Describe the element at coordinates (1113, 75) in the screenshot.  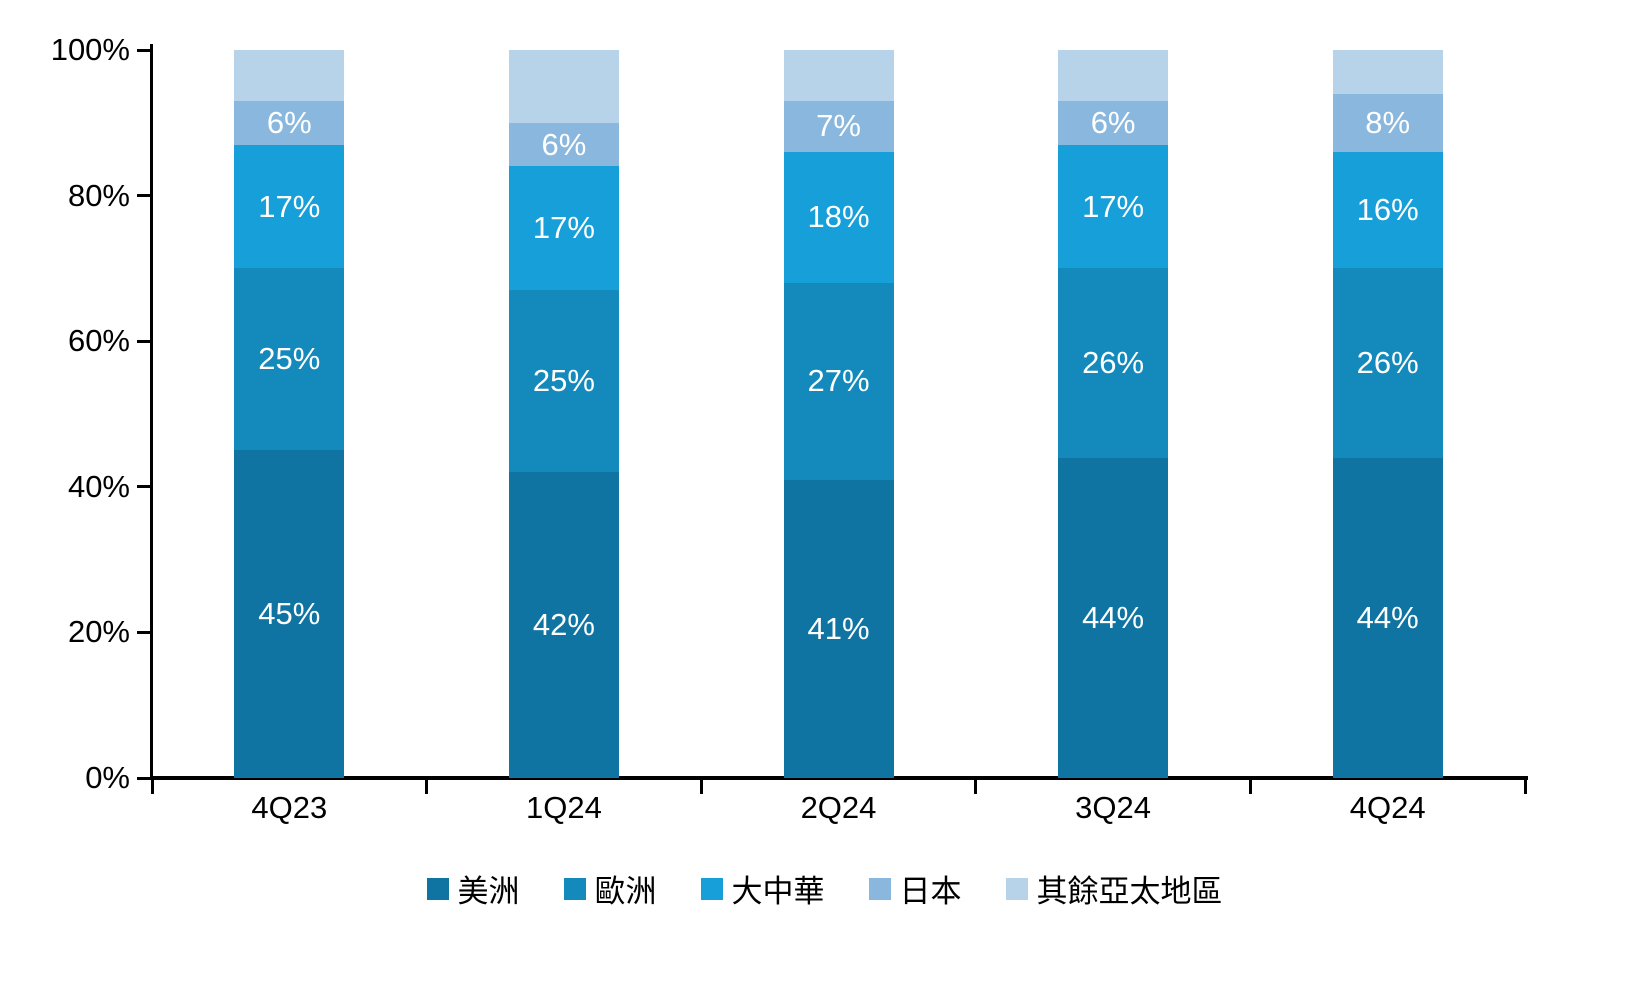
I see `bar-segment-其餘亞太地區-3Q24` at that location.